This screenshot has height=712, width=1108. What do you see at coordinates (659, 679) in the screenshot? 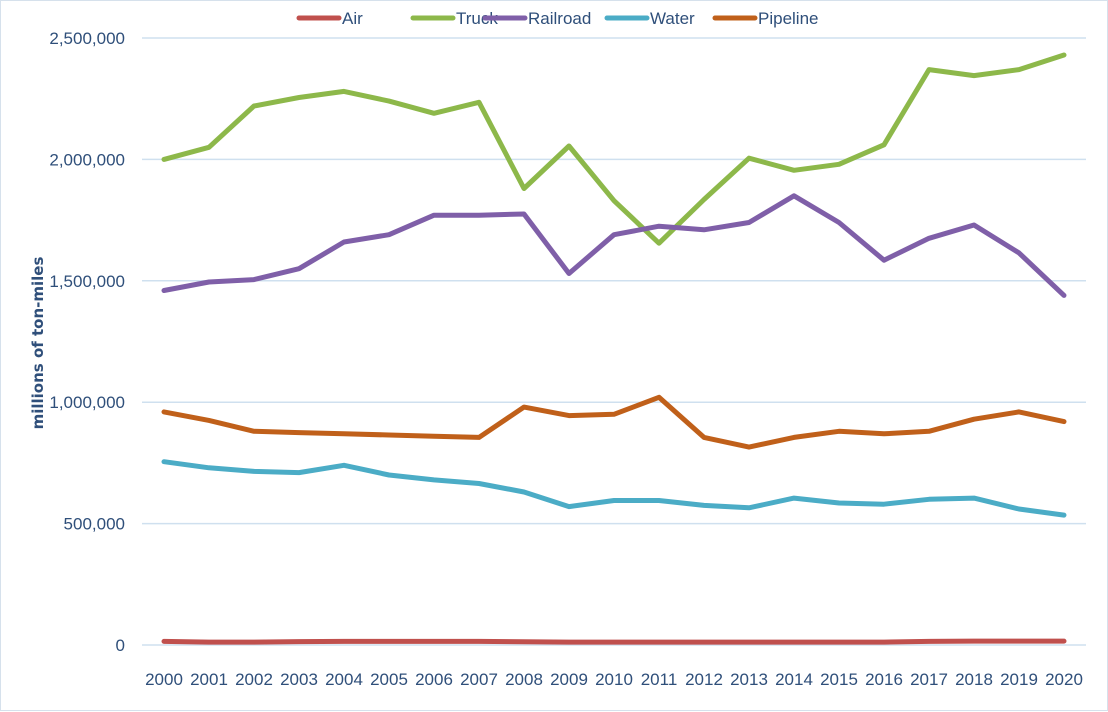
I see `x-tick-label: 2011` at bounding box center [659, 679].